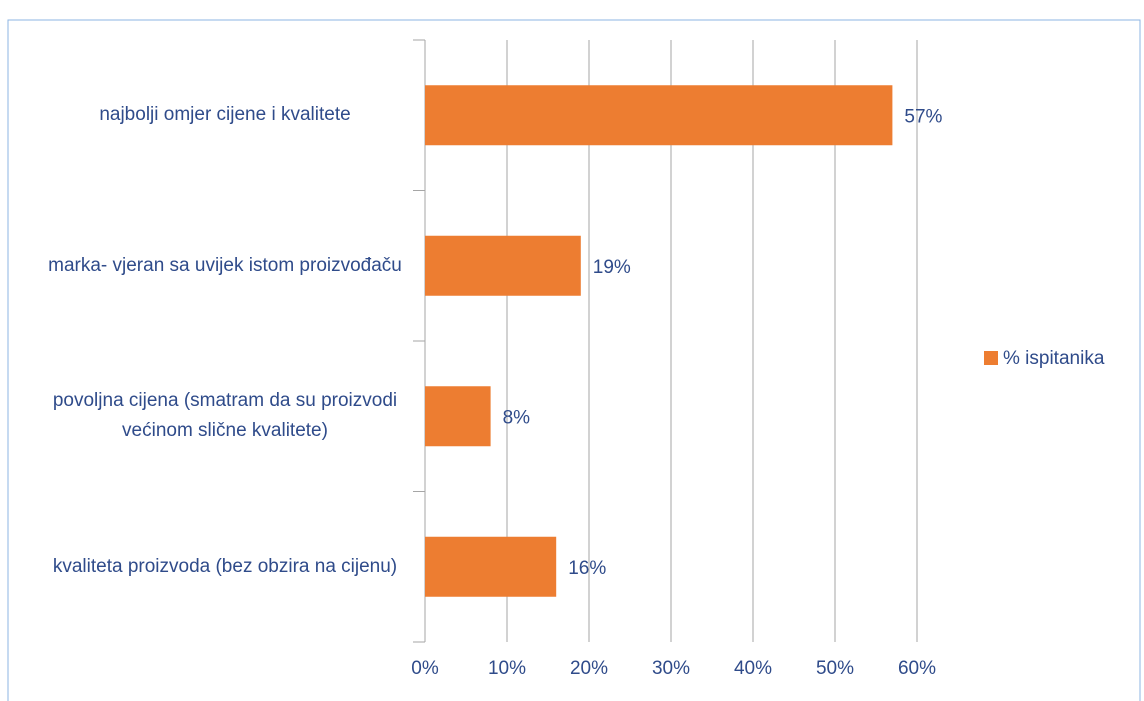 The width and height of the screenshot is (1144, 701). What do you see at coordinates (425, 668) in the screenshot?
I see `x-tick-label: 0%` at bounding box center [425, 668].